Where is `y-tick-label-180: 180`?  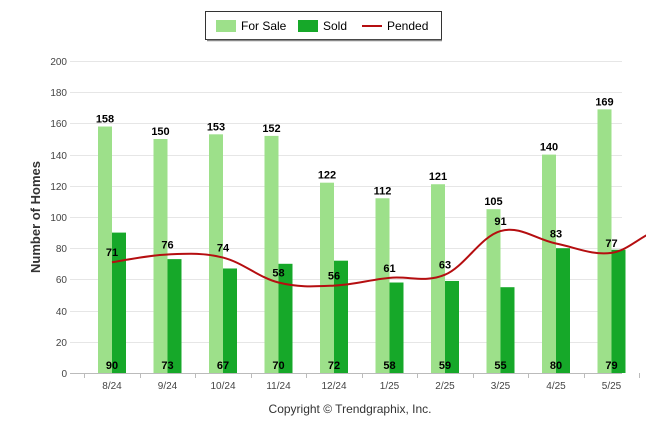
y-tick-label-180: 180 is located at coordinates (58, 93).